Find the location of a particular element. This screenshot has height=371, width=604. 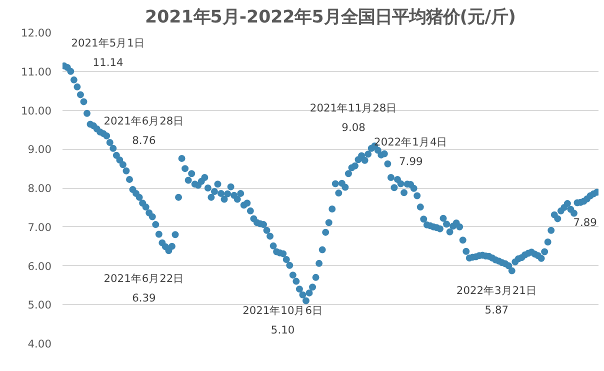

annotation: 2021年6月22日 6.39 is located at coordinates (144, 288).